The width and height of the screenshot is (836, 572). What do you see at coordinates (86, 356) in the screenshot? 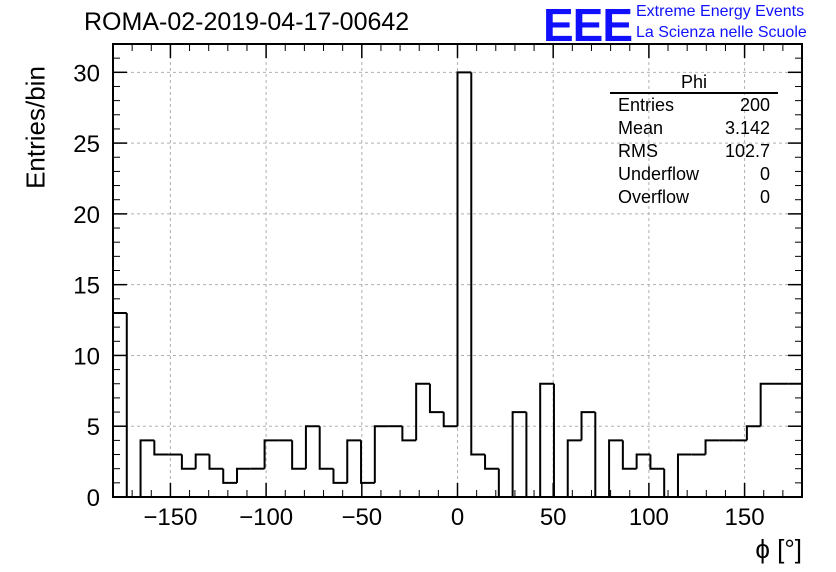
I see `y-tick-label: 10` at bounding box center [86, 356].